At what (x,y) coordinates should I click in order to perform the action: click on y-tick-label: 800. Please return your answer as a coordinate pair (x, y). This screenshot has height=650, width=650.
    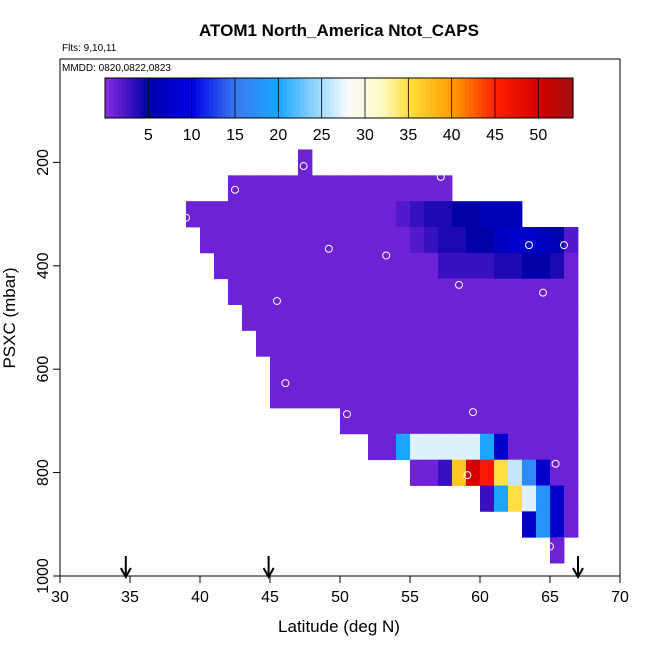
    Looking at the image, I should click on (43, 472).